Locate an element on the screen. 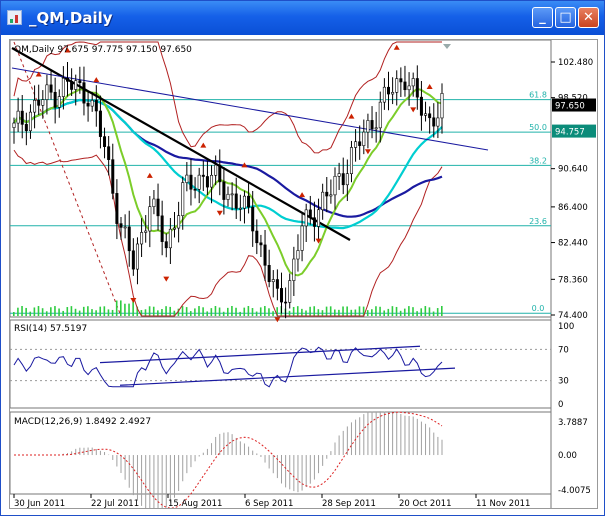 Image resolution: width=605 pixels, height=516 pixels. date-tick-label: 28 Sep 2011 is located at coordinates (349, 503).